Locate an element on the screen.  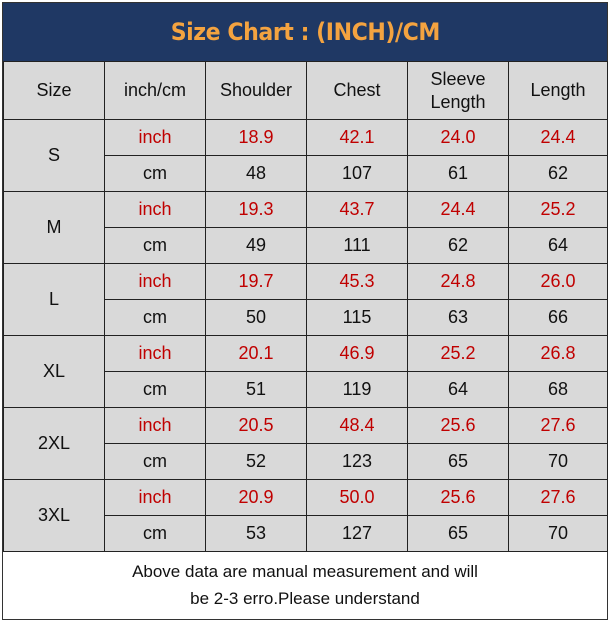
inch-sleeve-cell: 24.8 is located at coordinates (458, 281).